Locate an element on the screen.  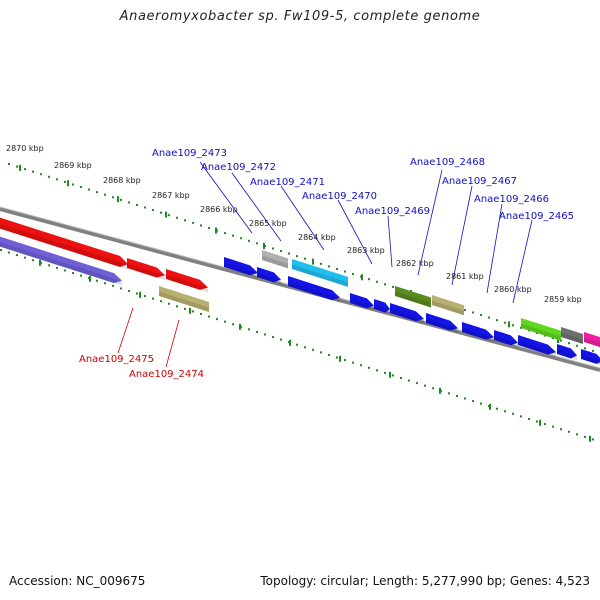
kbp-label: 2861 kbp is located at coordinates (465, 276).